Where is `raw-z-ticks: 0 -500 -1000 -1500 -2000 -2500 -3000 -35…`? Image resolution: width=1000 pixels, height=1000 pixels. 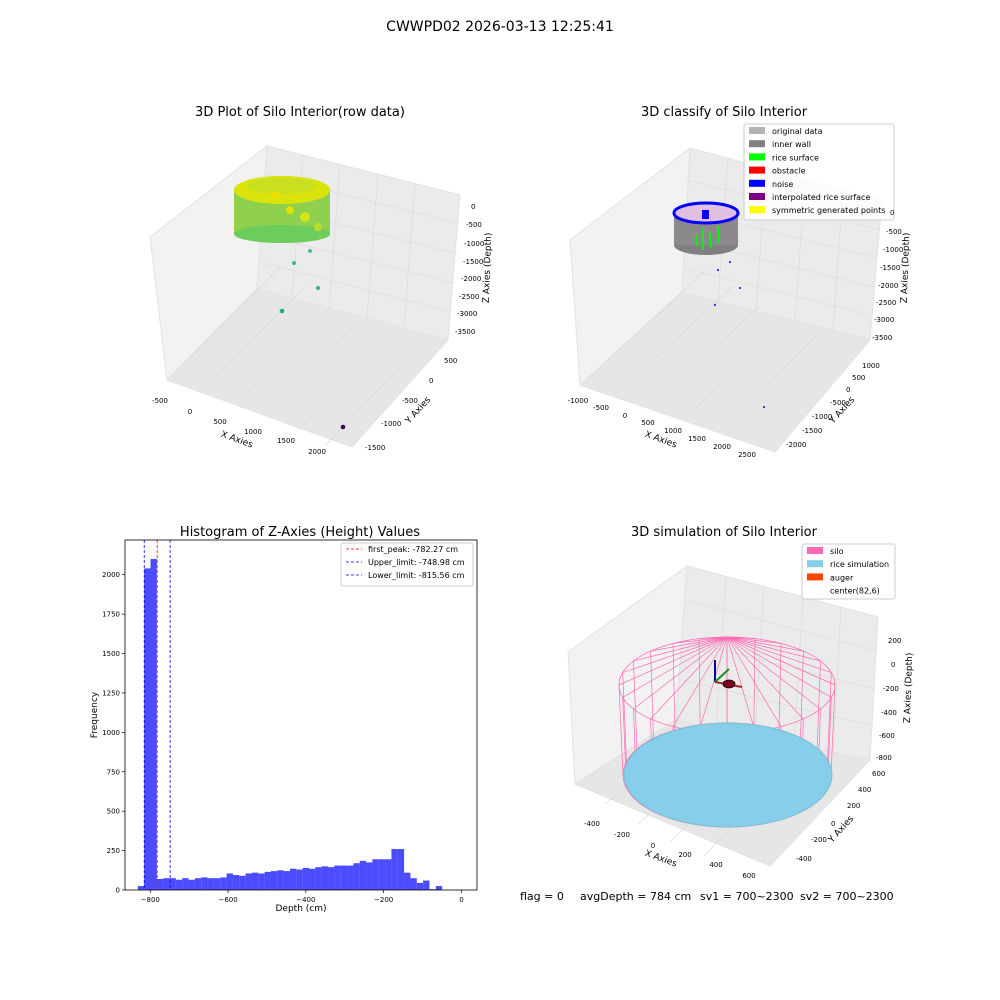
raw-z-ticks: 0 -500 -1000 -1500 -2000 -2500 -3000 -35… is located at coordinates (474, 269).